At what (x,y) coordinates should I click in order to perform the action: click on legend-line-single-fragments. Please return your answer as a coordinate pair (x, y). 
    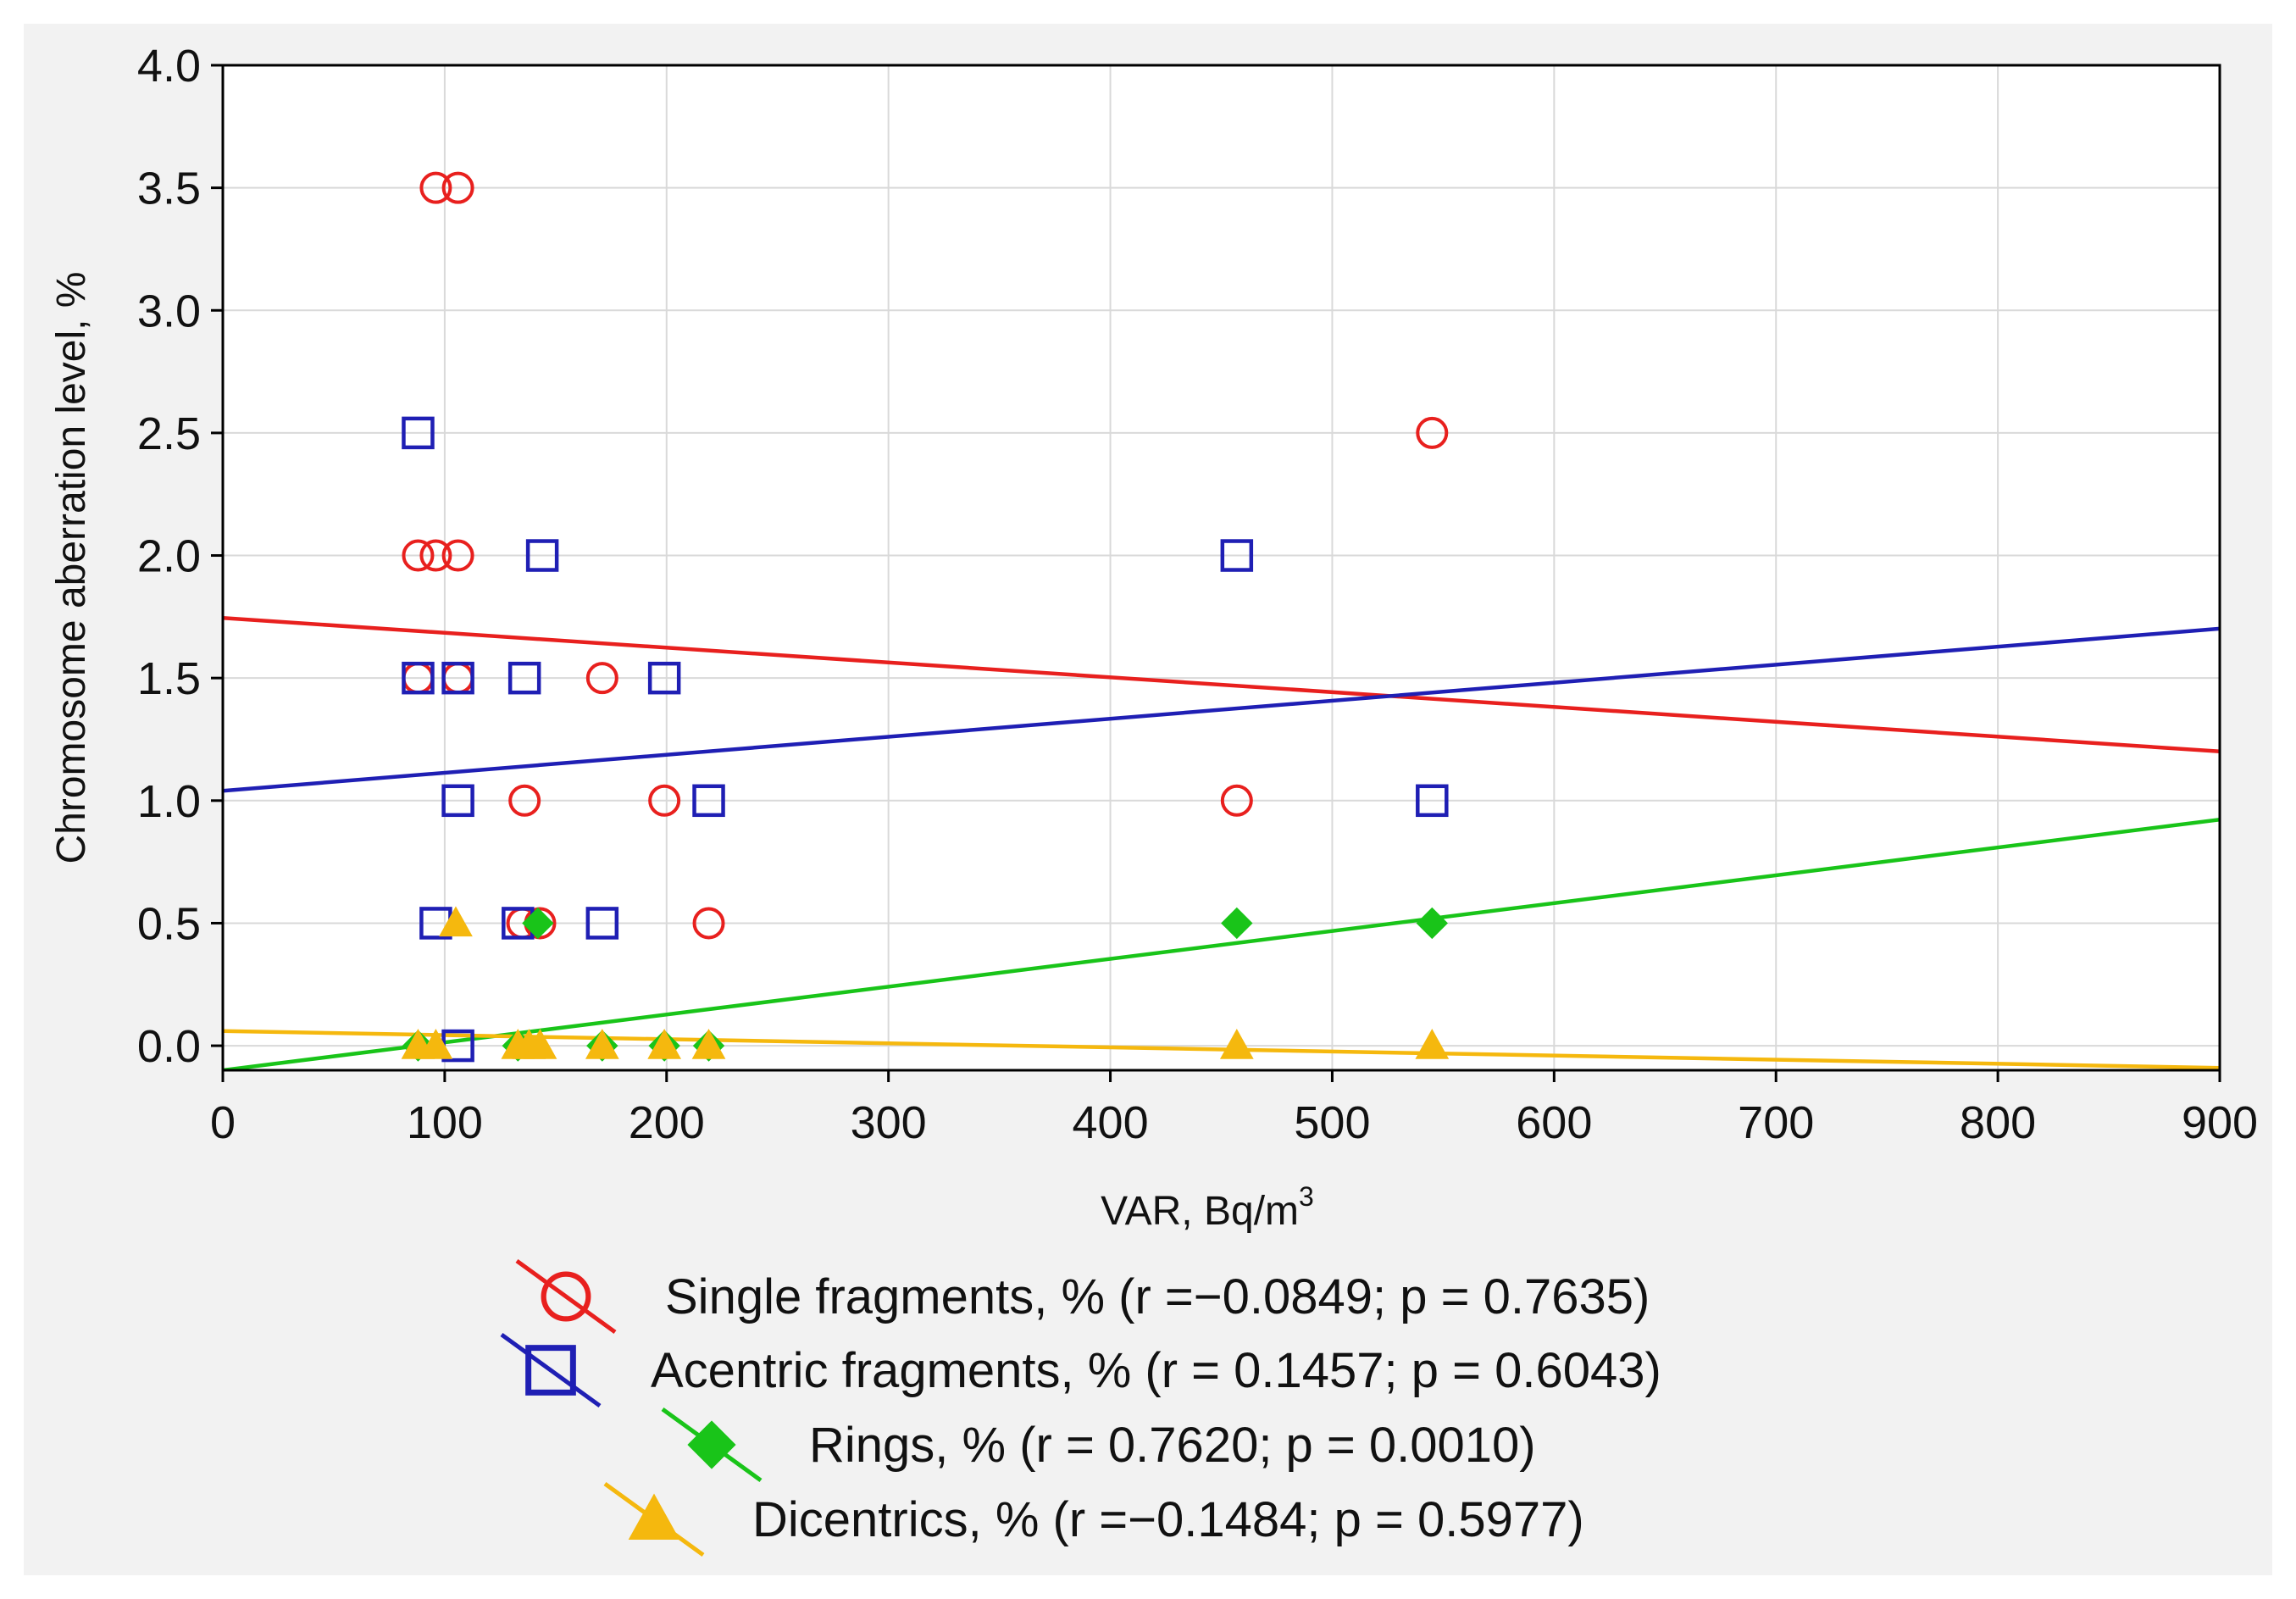
    Looking at the image, I should click on (566, 1296).